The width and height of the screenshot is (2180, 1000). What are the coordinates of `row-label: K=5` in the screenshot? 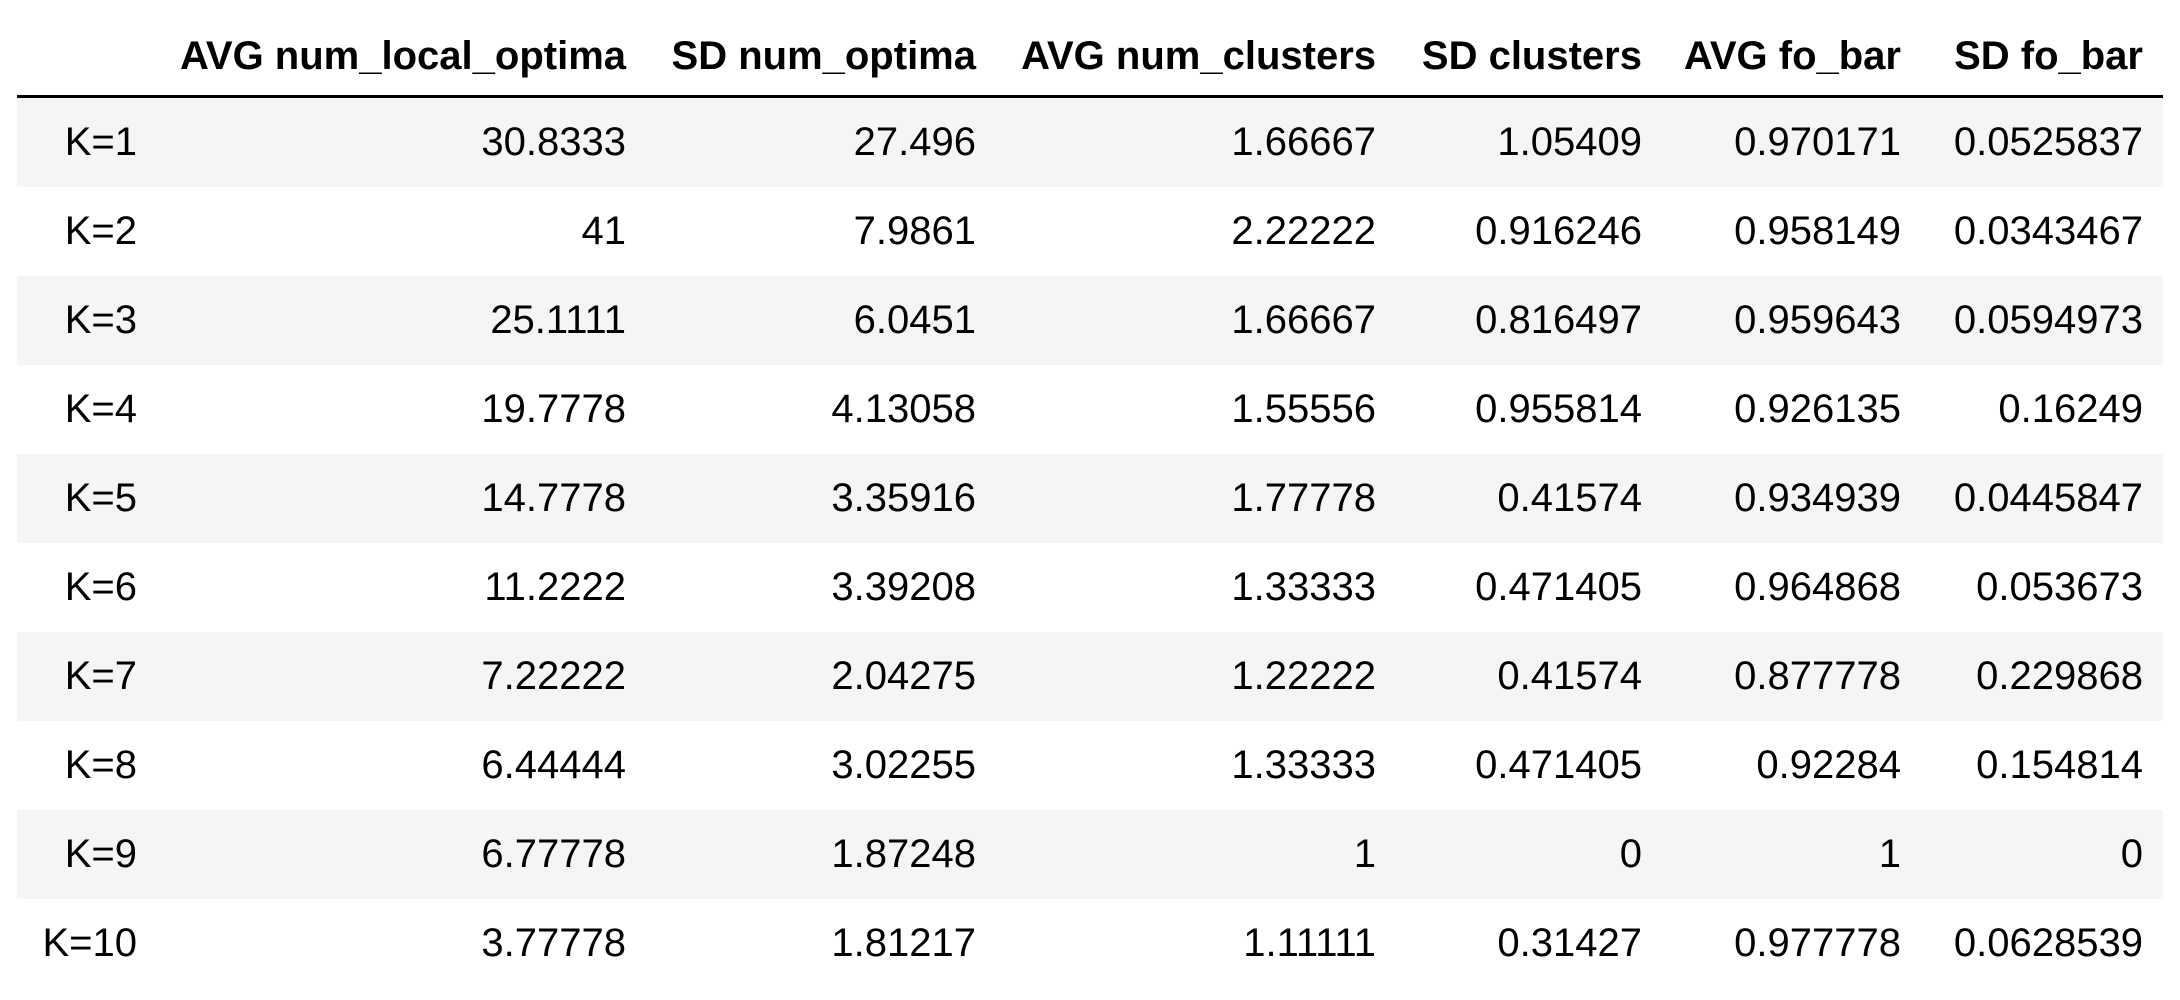 It's located at (100, 498).